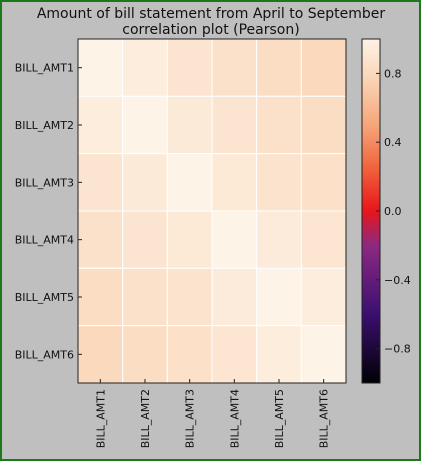  I want to click on colorbar-tick-label: −0.4, so click(397, 280).